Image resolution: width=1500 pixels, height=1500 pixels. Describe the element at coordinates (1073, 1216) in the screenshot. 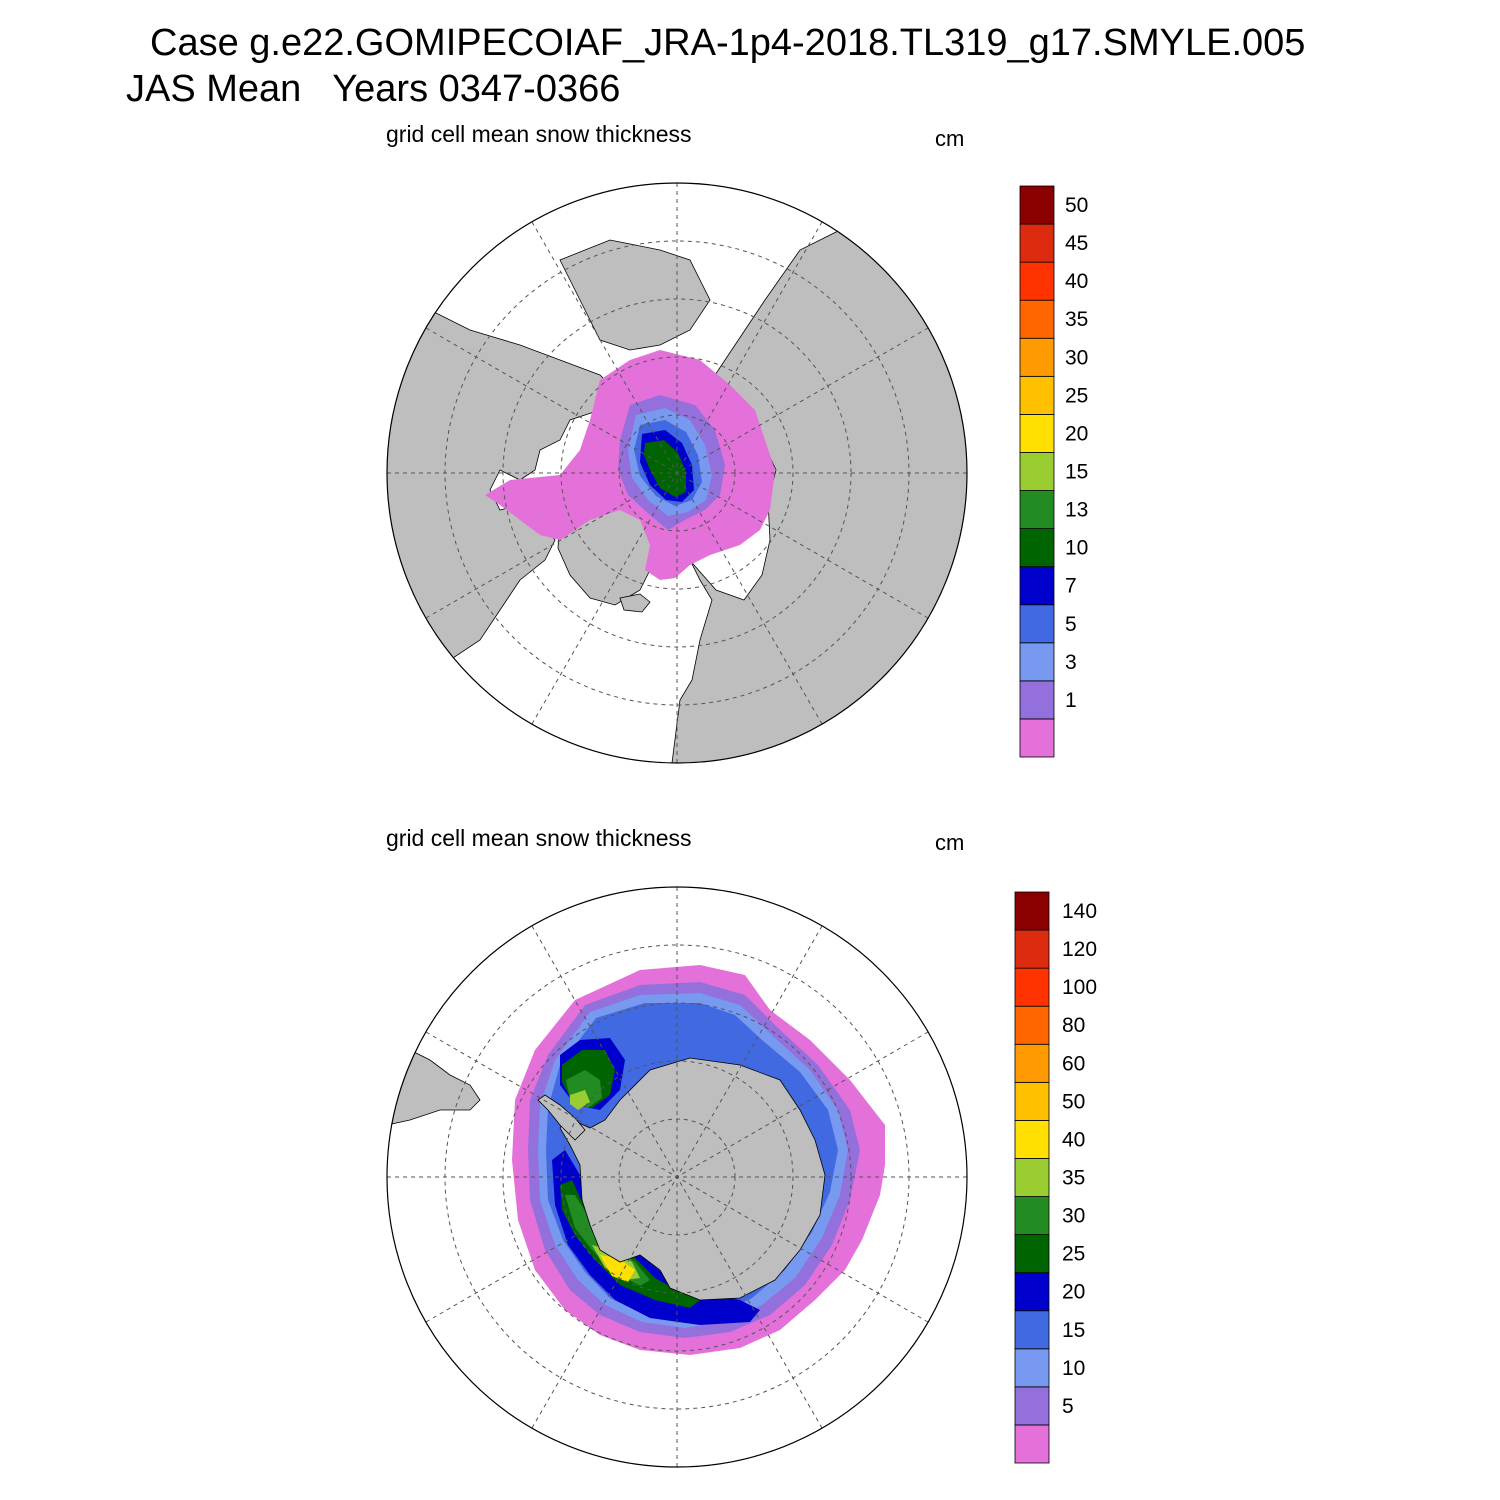

I see `south-colorbar-label: 30` at that location.